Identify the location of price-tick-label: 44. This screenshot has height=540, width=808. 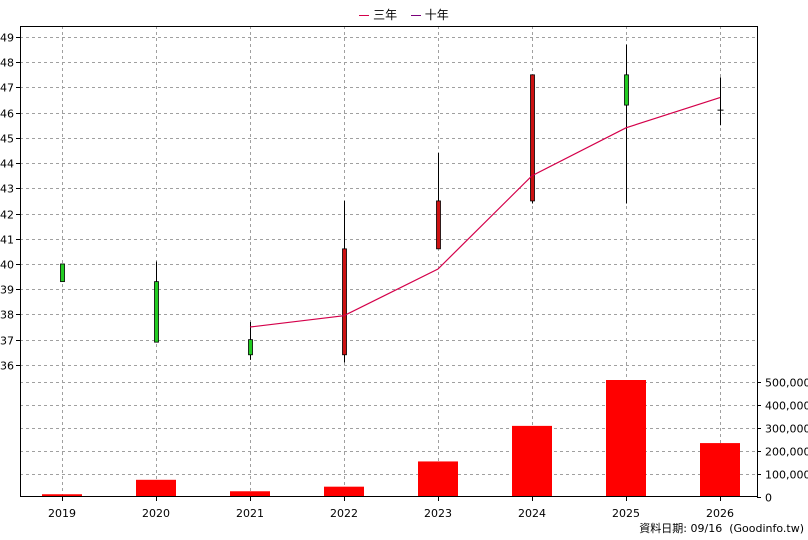
(7, 164).